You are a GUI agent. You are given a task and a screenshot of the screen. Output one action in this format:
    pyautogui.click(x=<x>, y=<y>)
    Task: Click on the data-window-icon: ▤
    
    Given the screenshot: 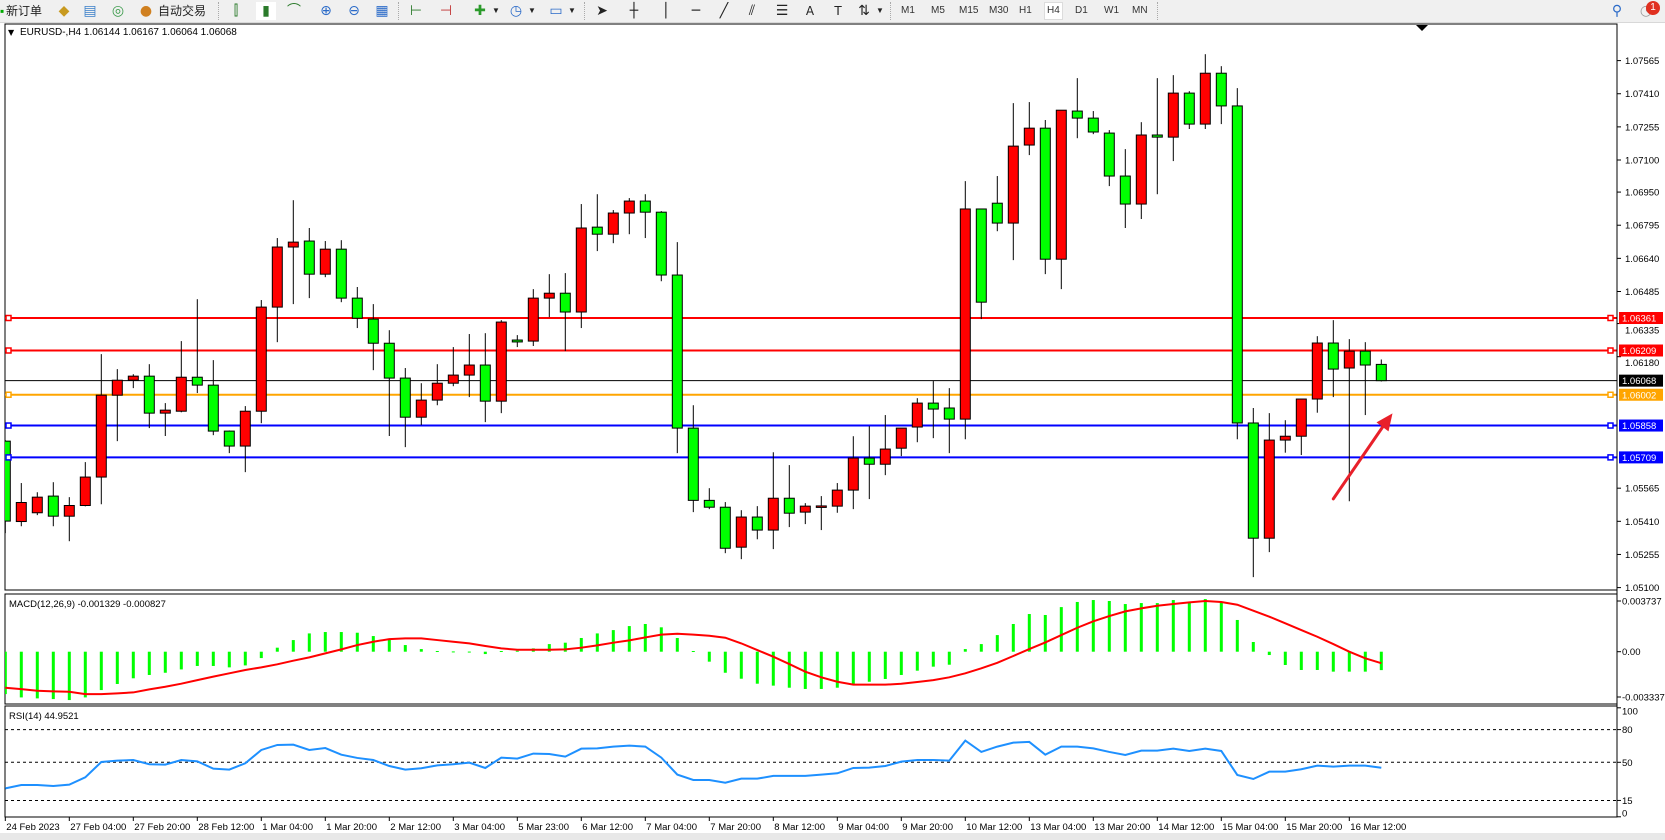 What is the action you would take?
    pyautogui.click(x=90, y=11)
    